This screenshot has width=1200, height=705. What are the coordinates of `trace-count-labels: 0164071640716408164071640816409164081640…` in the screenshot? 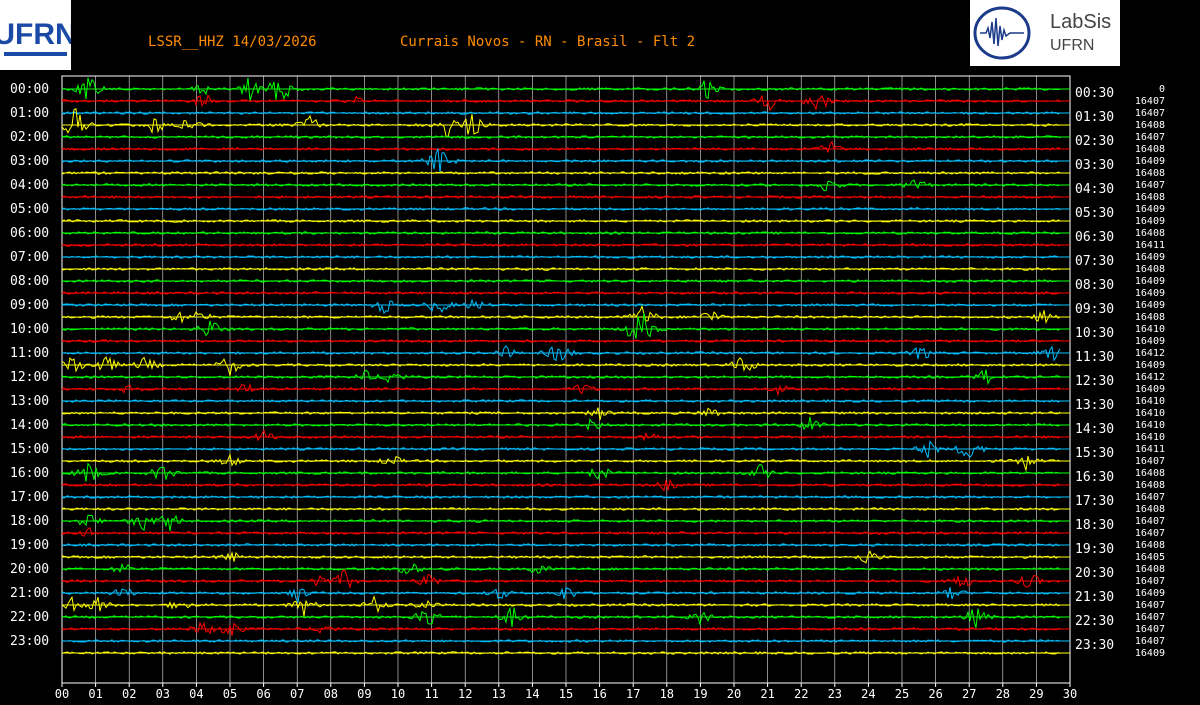 It's located at (1150, 371).